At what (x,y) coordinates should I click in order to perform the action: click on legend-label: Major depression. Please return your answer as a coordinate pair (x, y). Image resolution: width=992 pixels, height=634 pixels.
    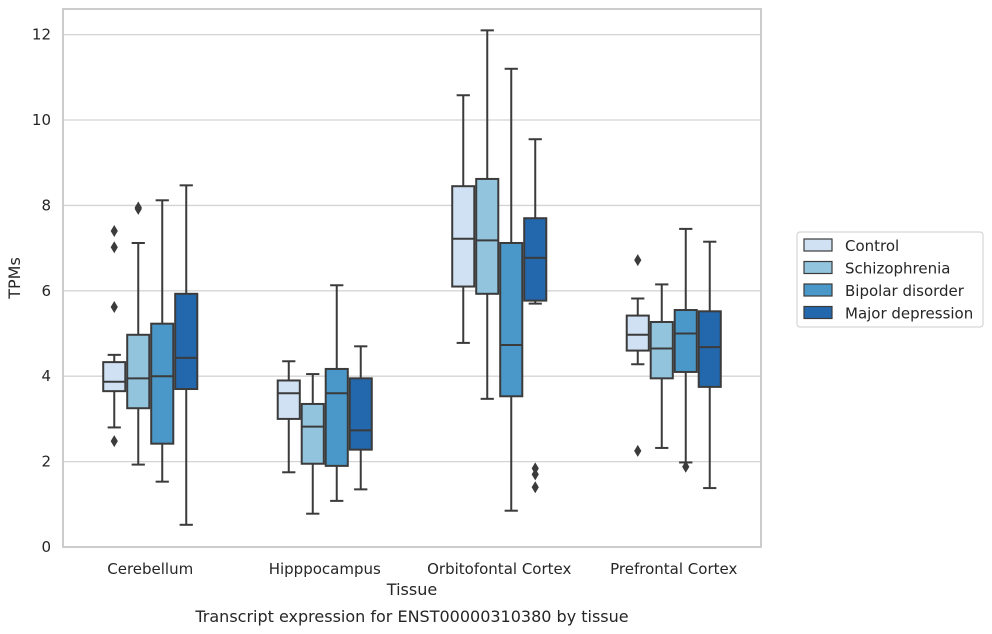
    Looking at the image, I should click on (909, 314).